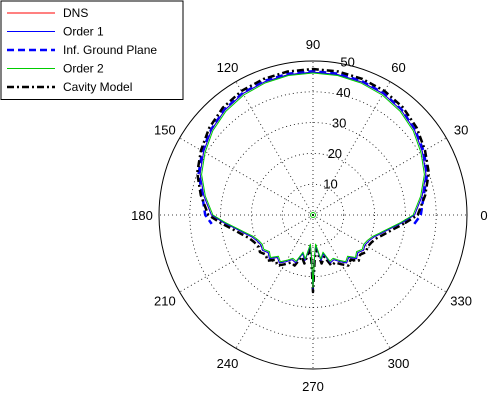  I want to click on angle-tick-label: 210, so click(165, 301).